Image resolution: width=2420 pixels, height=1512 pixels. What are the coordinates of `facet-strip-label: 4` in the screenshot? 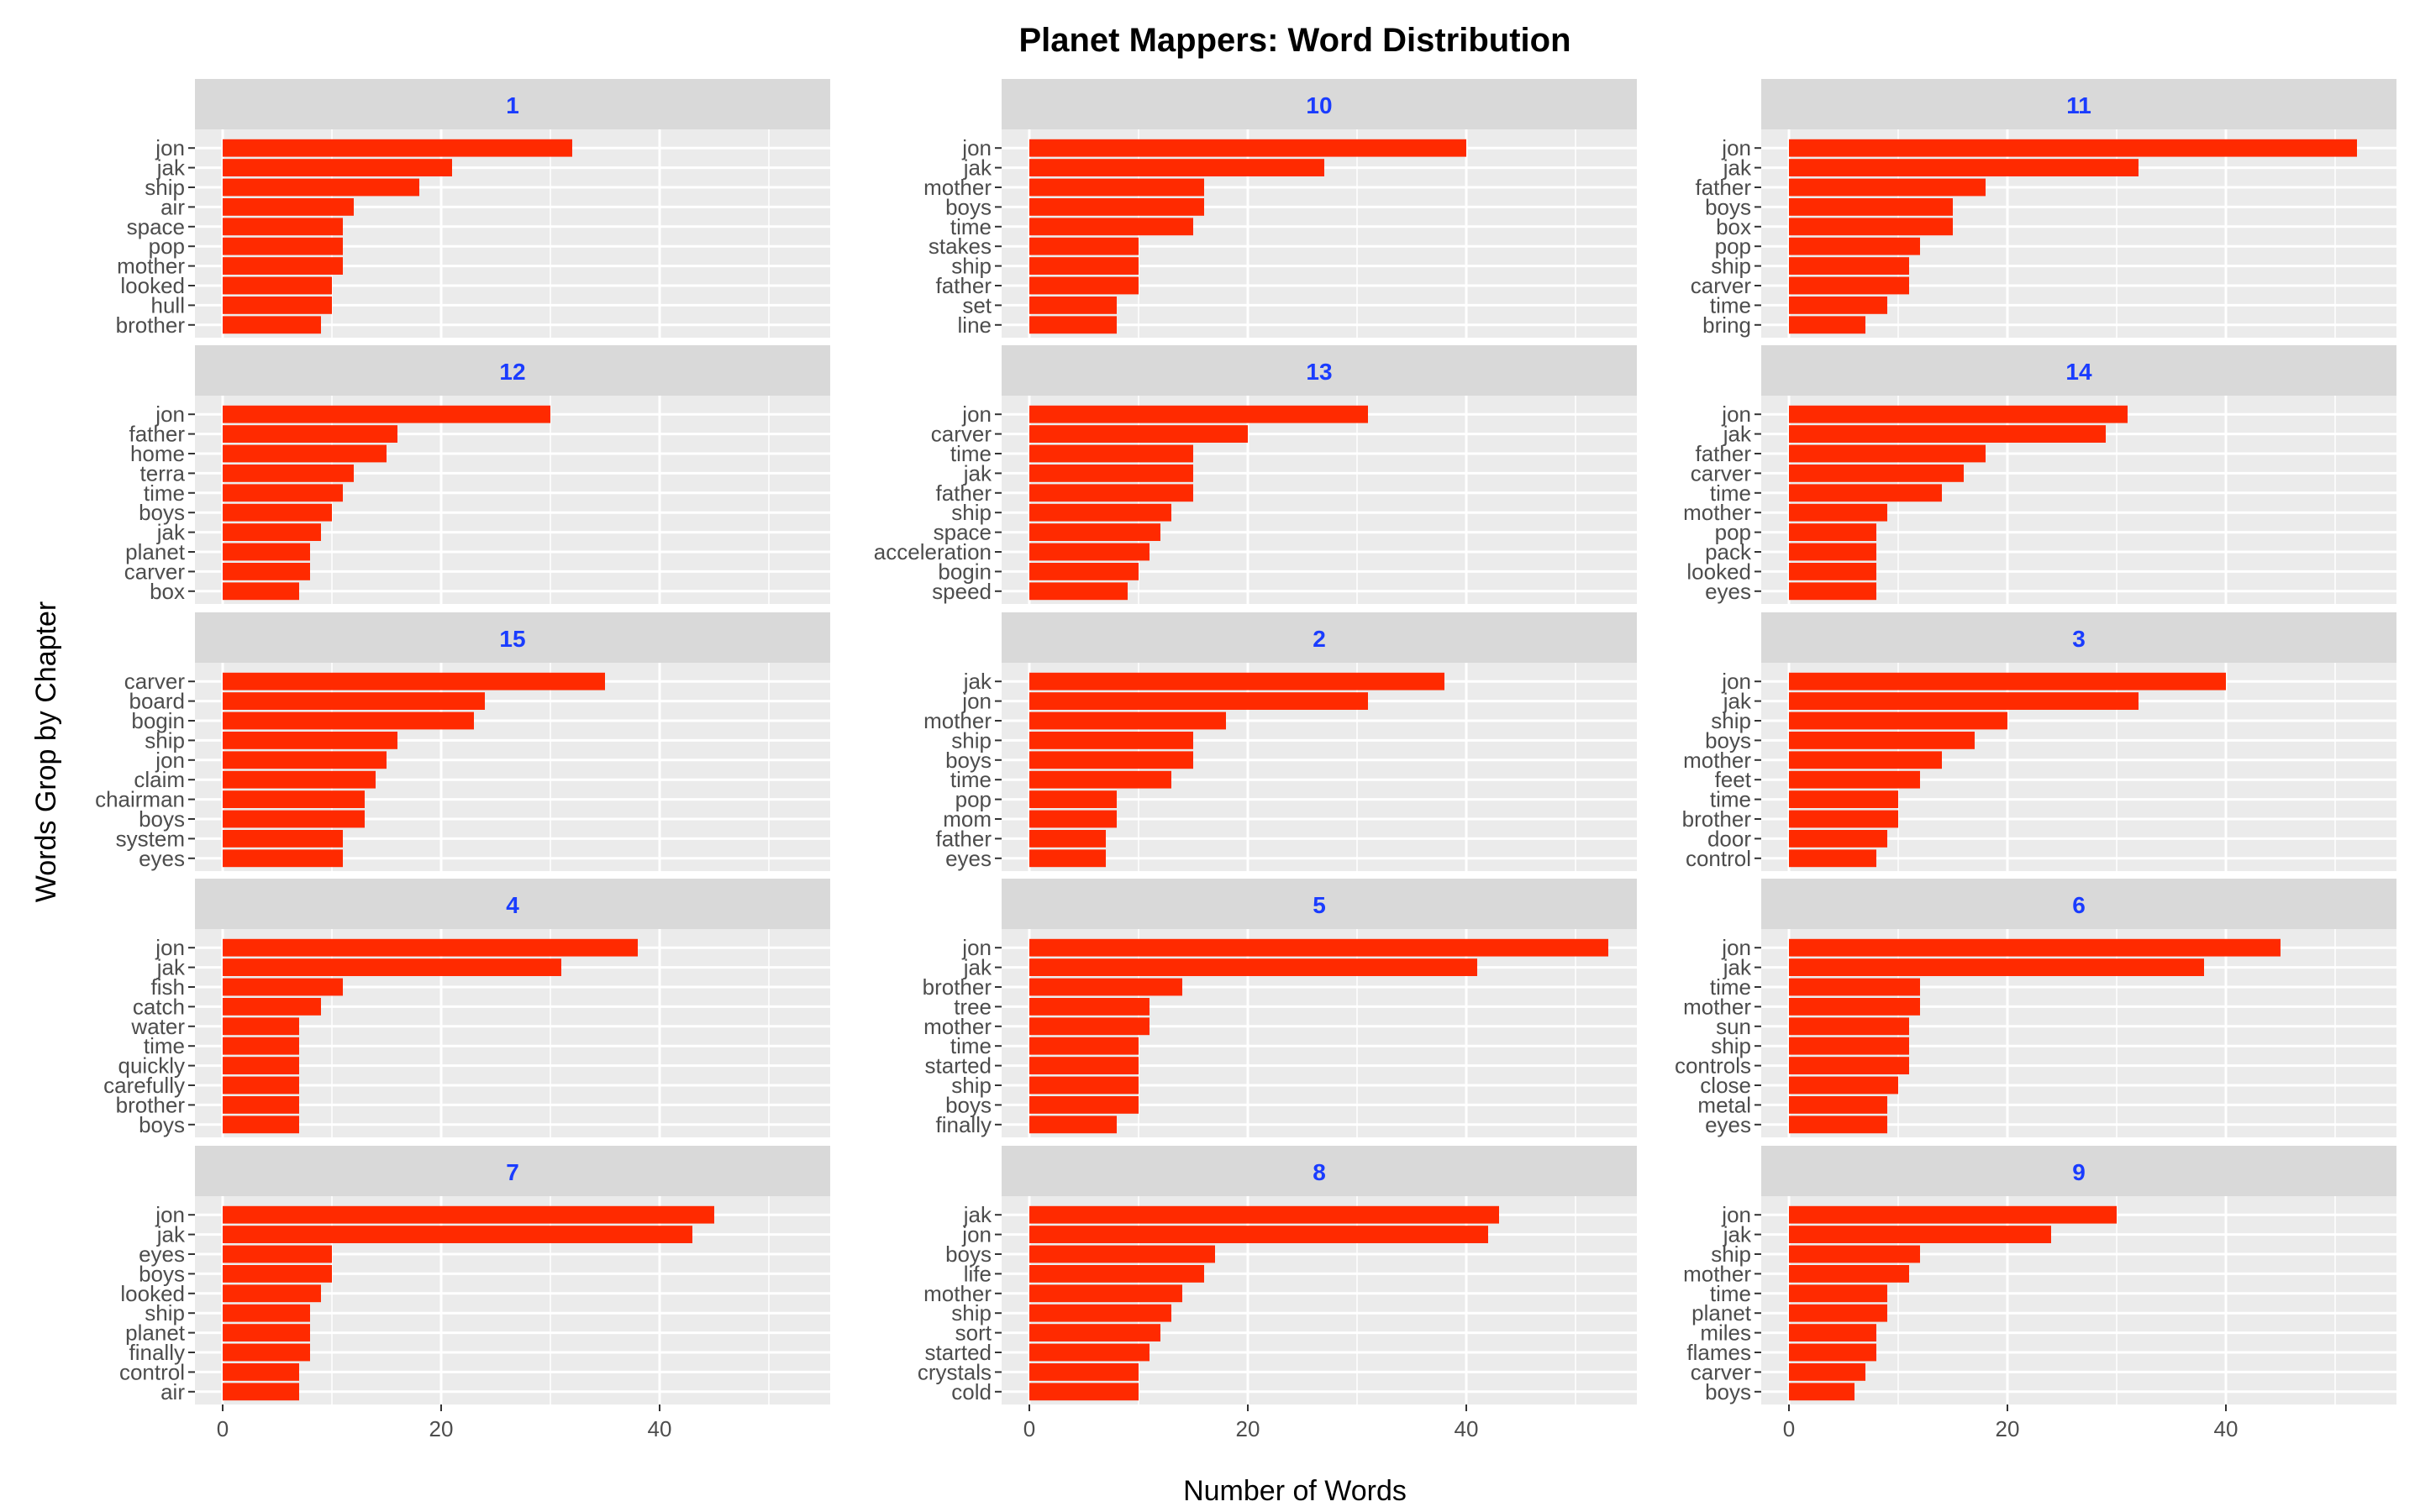 It's located at (512, 905).